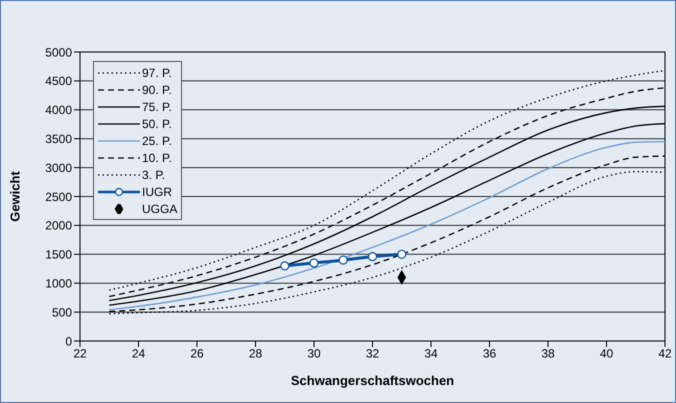 Image resolution: width=676 pixels, height=403 pixels. What do you see at coordinates (62, 312) in the screenshot?
I see `y-tick-label: 500` at bounding box center [62, 312].